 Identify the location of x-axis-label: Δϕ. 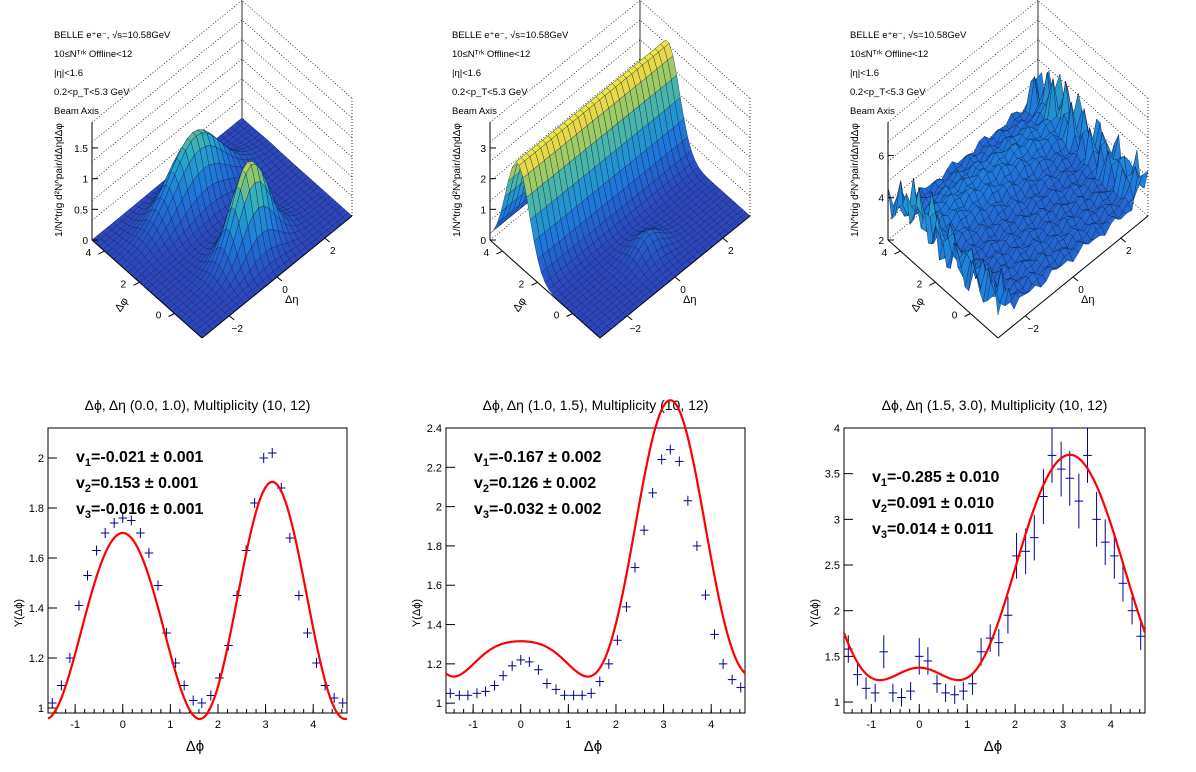
(195, 746).